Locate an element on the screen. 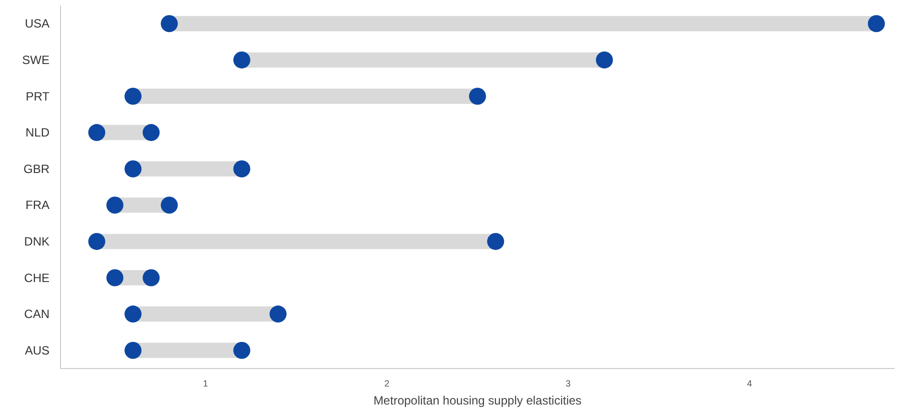  y-tick-label: DNK is located at coordinates (37, 241).